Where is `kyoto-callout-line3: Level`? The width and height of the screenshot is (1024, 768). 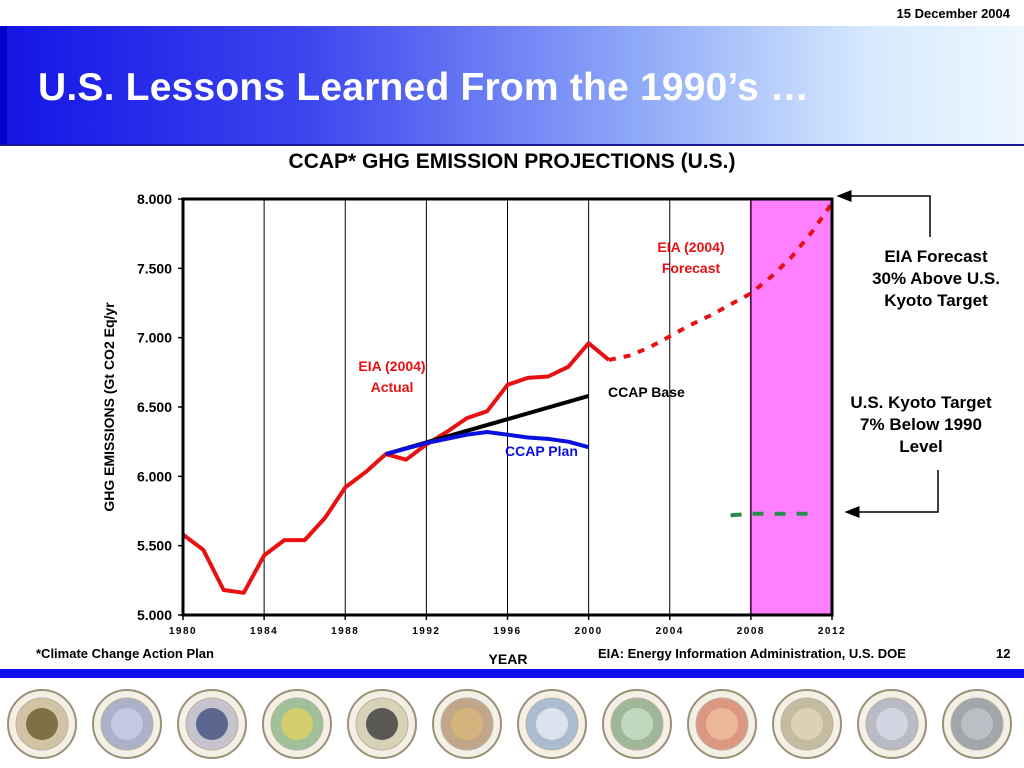 kyoto-callout-line3: Level is located at coordinates (920, 446).